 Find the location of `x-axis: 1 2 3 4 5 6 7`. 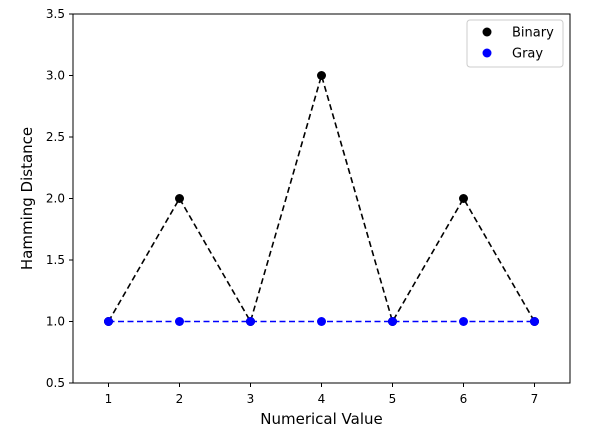

x-axis: 1 2 3 4 5 6 7 is located at coordinates (322, 394).